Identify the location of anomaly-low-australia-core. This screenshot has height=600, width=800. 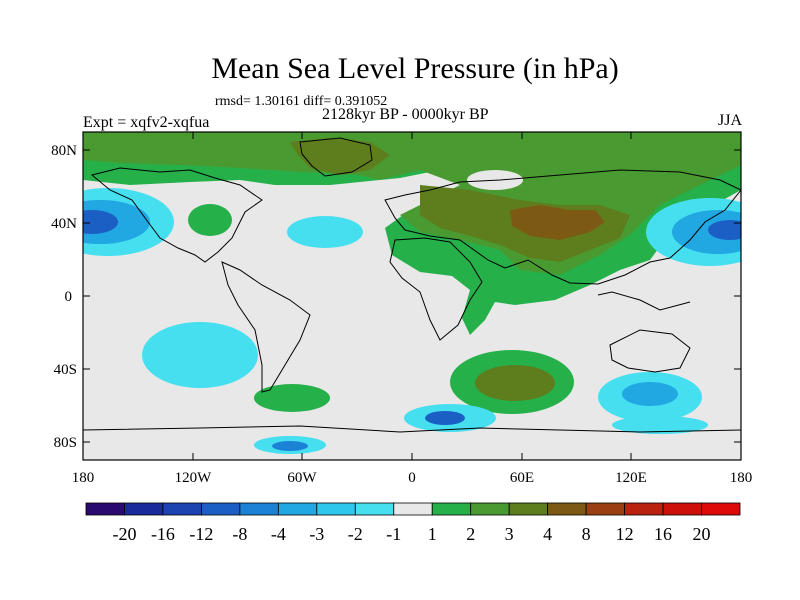
(650, 394).